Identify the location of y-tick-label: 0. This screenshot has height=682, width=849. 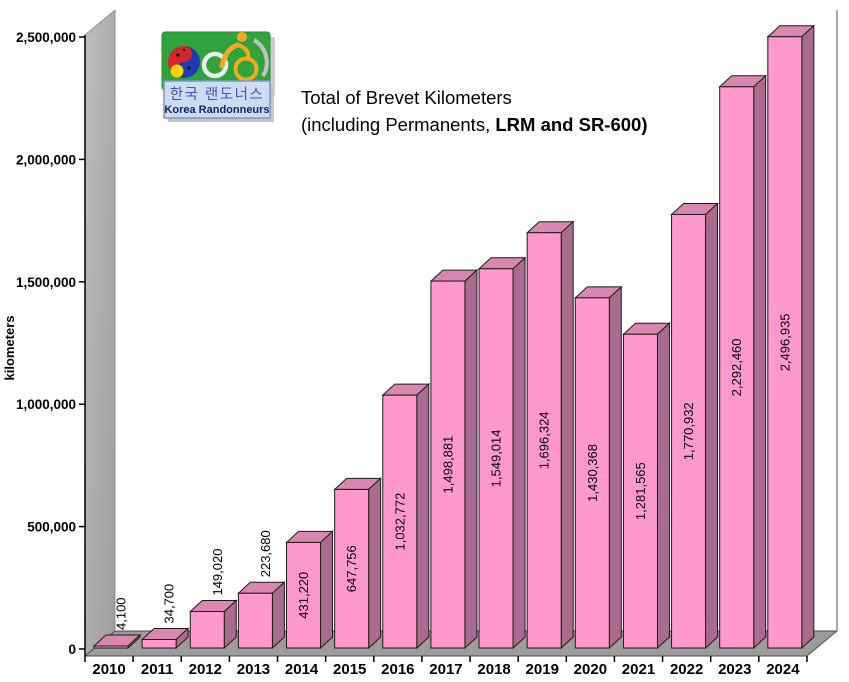
(72, 649).